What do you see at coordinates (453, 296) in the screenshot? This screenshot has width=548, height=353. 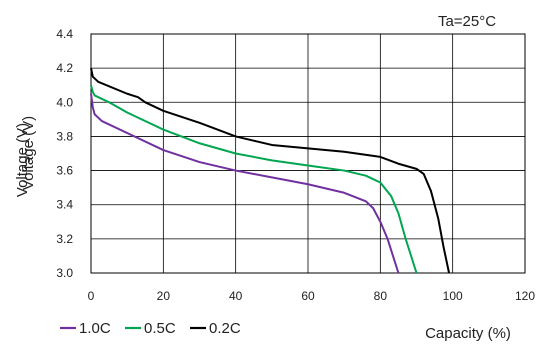 I see `x-tick-label: 100` at bounding box center [453, 296].